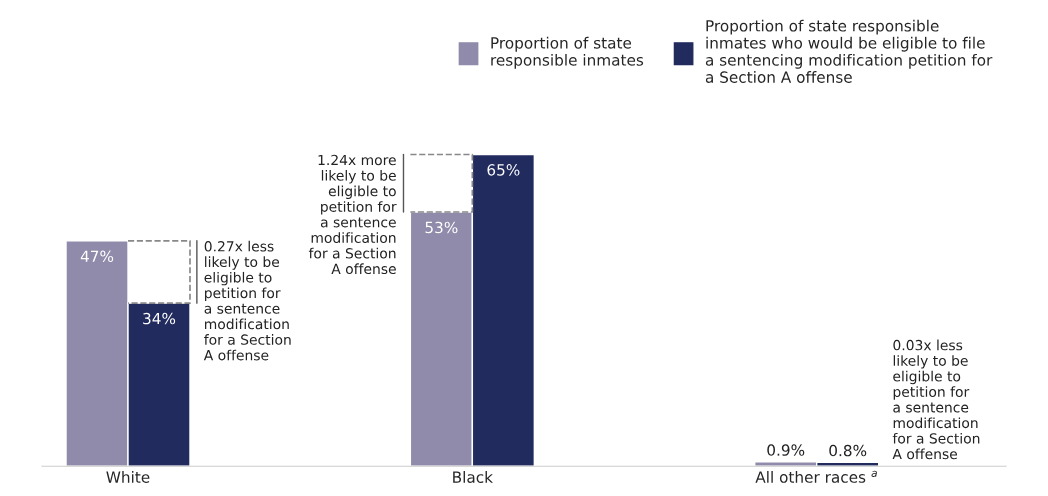 The width and height of the screenshot is (1048, 496). Describe the element at coordinates (247, 300) in the screenshot. I see `annotation: 0.27x less likely to be eligible to petition for a sentence modification for a Section A offense` at that location.